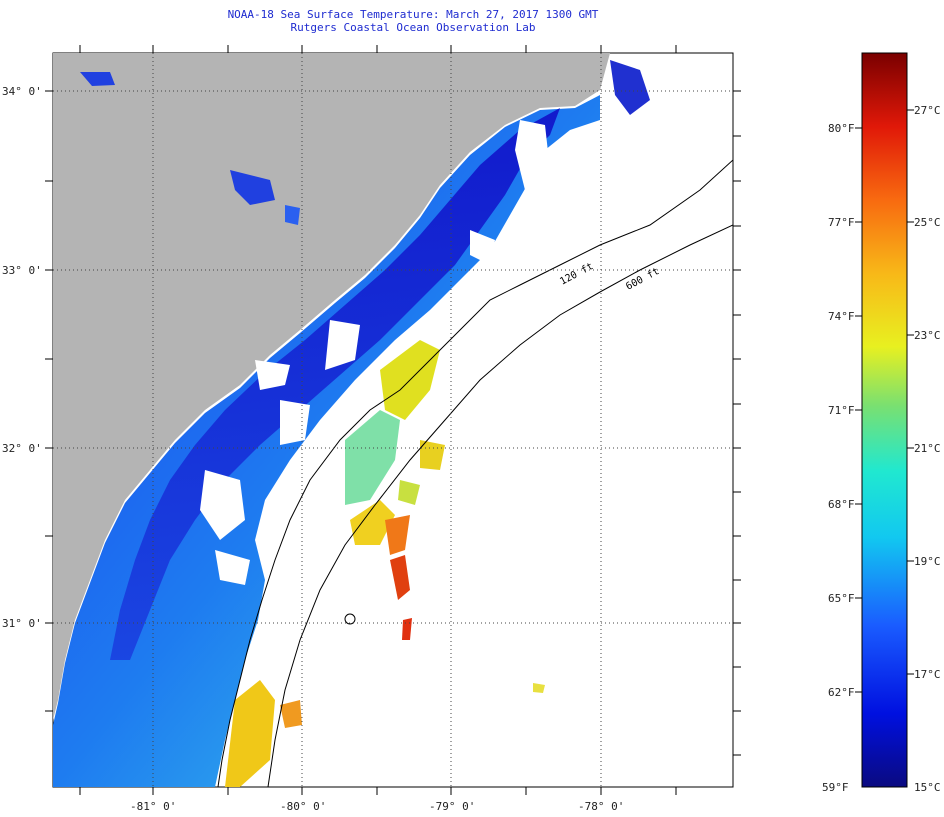  Describe the element at coordinates (927, 787) in the screenshot. I see `cbar-c-15: 15°C` at that location.